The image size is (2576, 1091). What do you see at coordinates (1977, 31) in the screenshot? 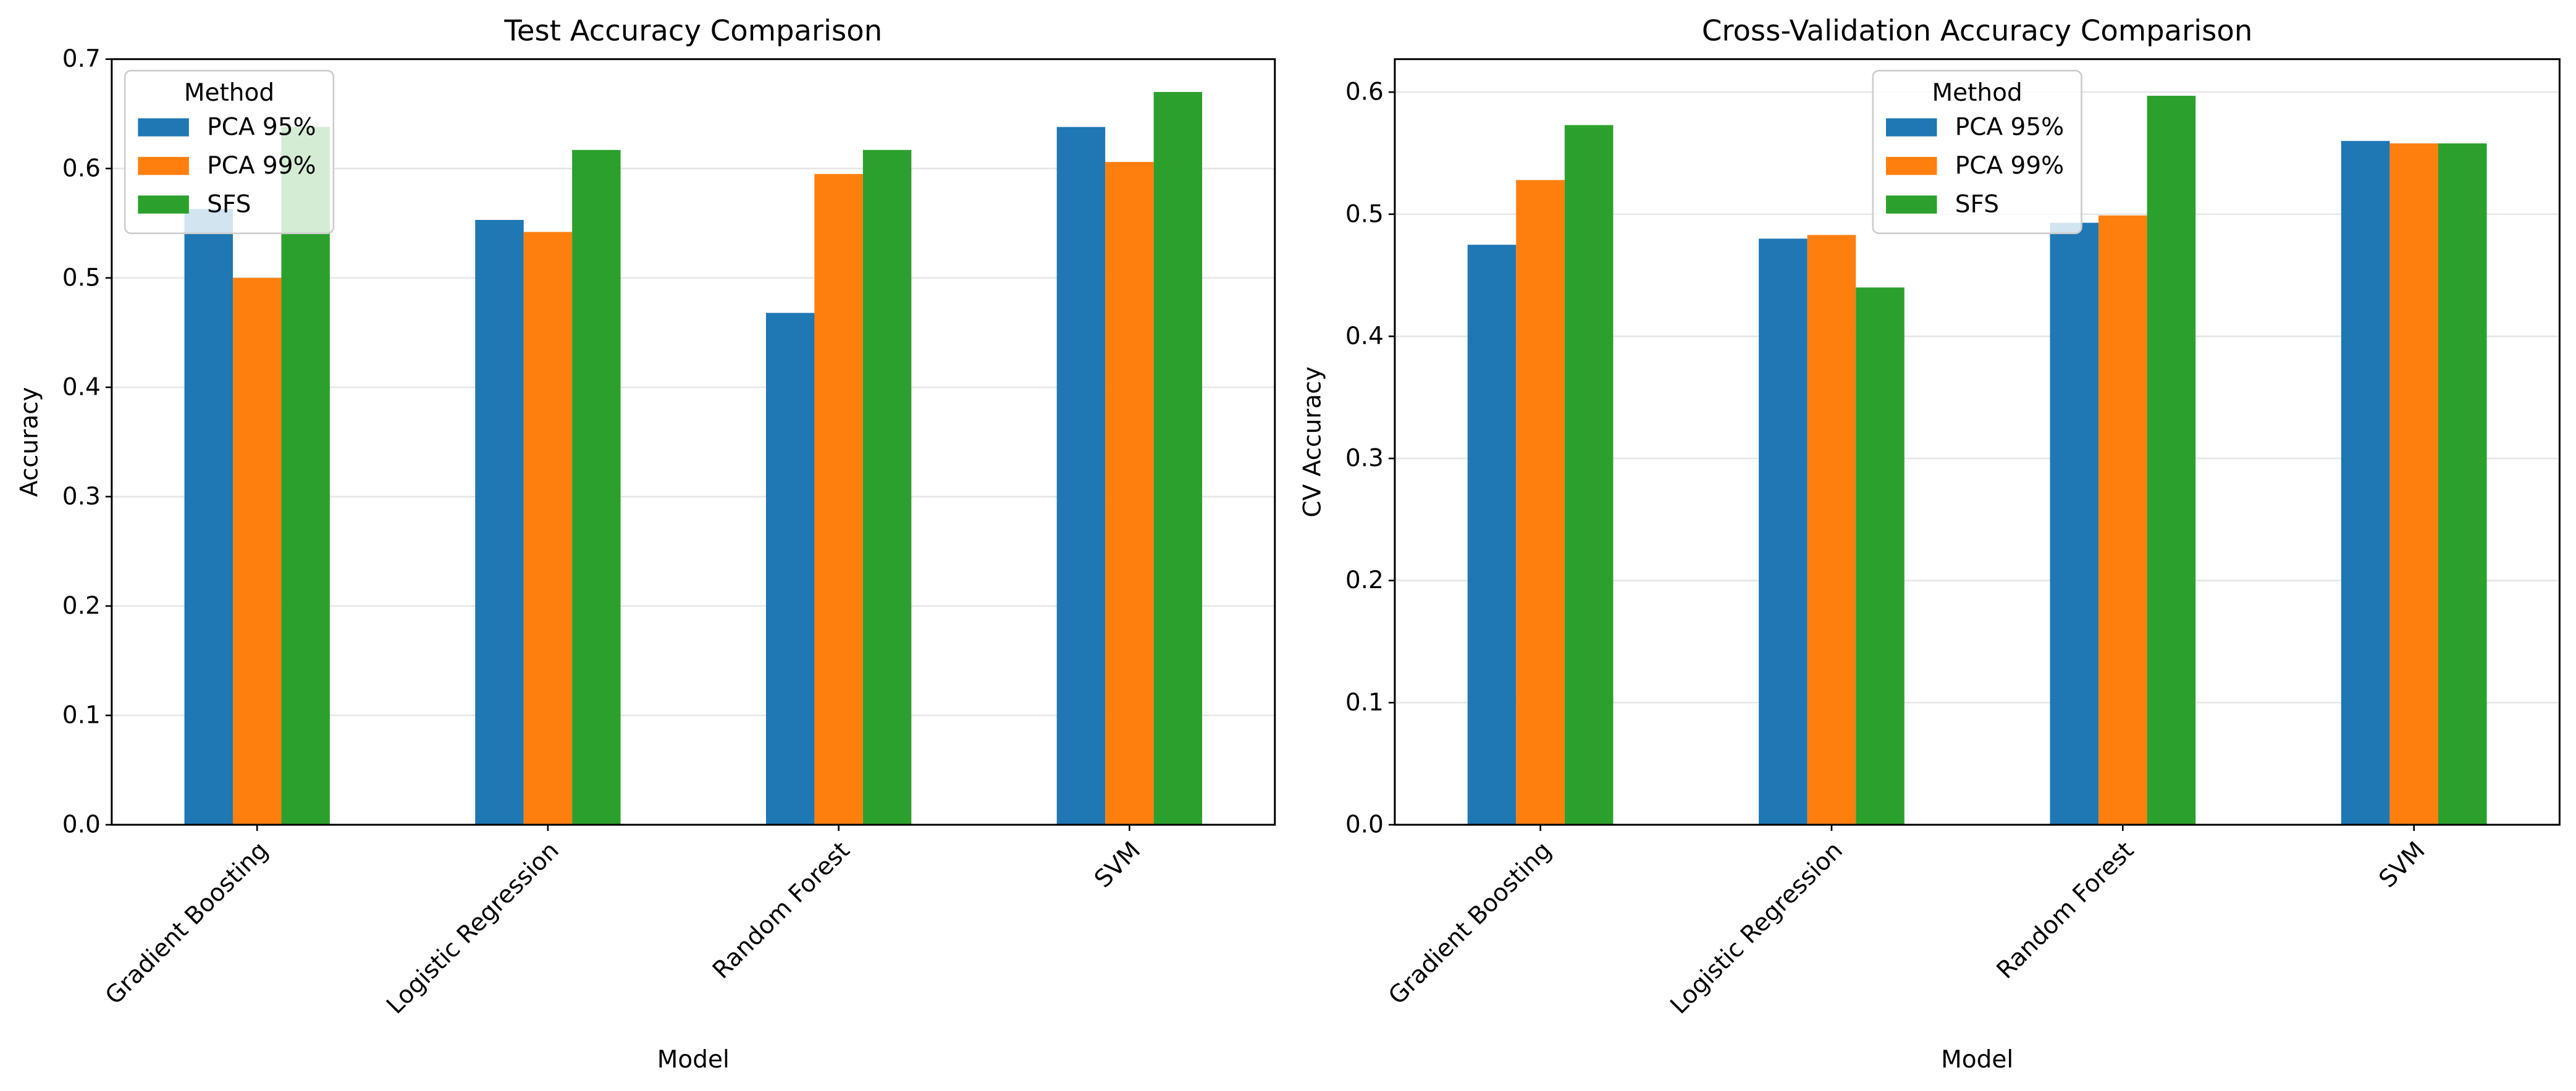
I see `chart-title: Cross-Validation Accuracy Comparison` at bounding box center [1977, 31].